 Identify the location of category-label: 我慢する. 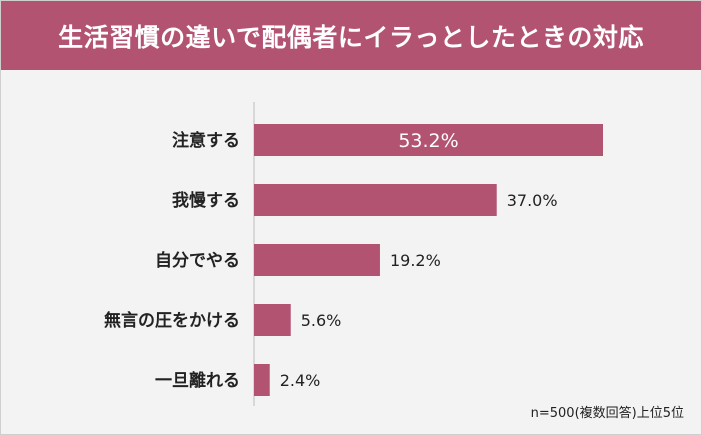
(206, 200).